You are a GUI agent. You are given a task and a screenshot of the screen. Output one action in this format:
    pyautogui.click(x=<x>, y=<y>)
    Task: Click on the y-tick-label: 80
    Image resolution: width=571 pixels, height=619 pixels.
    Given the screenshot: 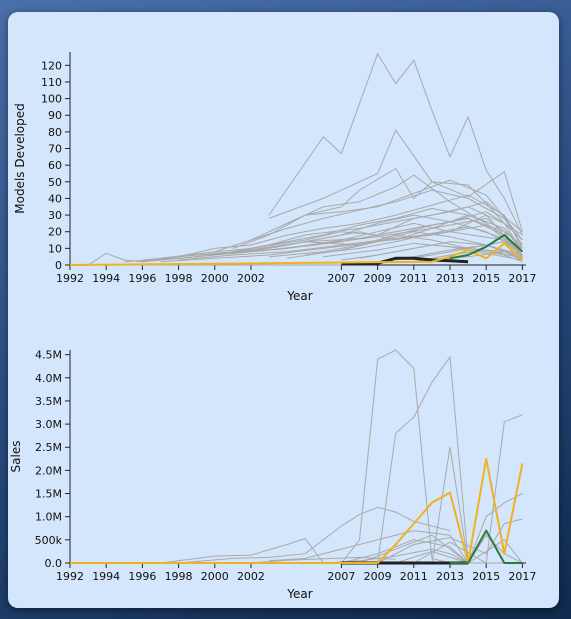 What is the action you would take?
    pyautogui.click(x=55, y=132)
    